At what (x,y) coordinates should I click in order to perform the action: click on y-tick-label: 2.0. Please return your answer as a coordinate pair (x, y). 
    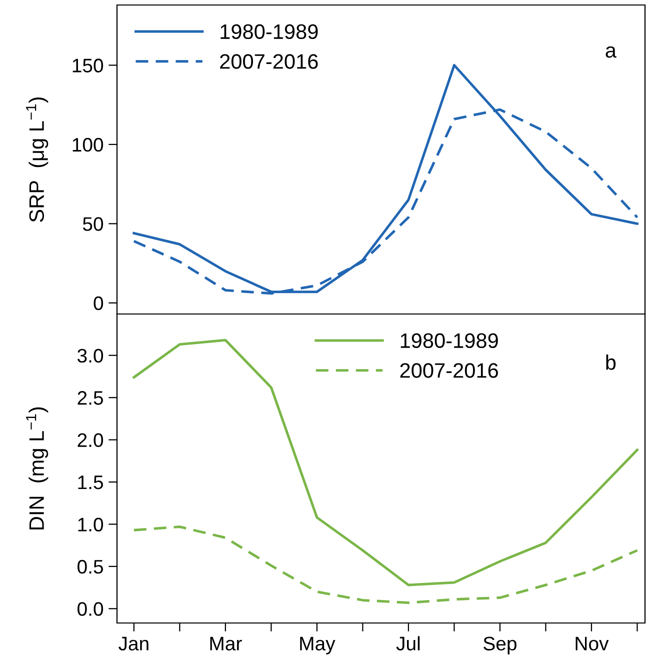
    Looking at the image, I should click on (91, 440).